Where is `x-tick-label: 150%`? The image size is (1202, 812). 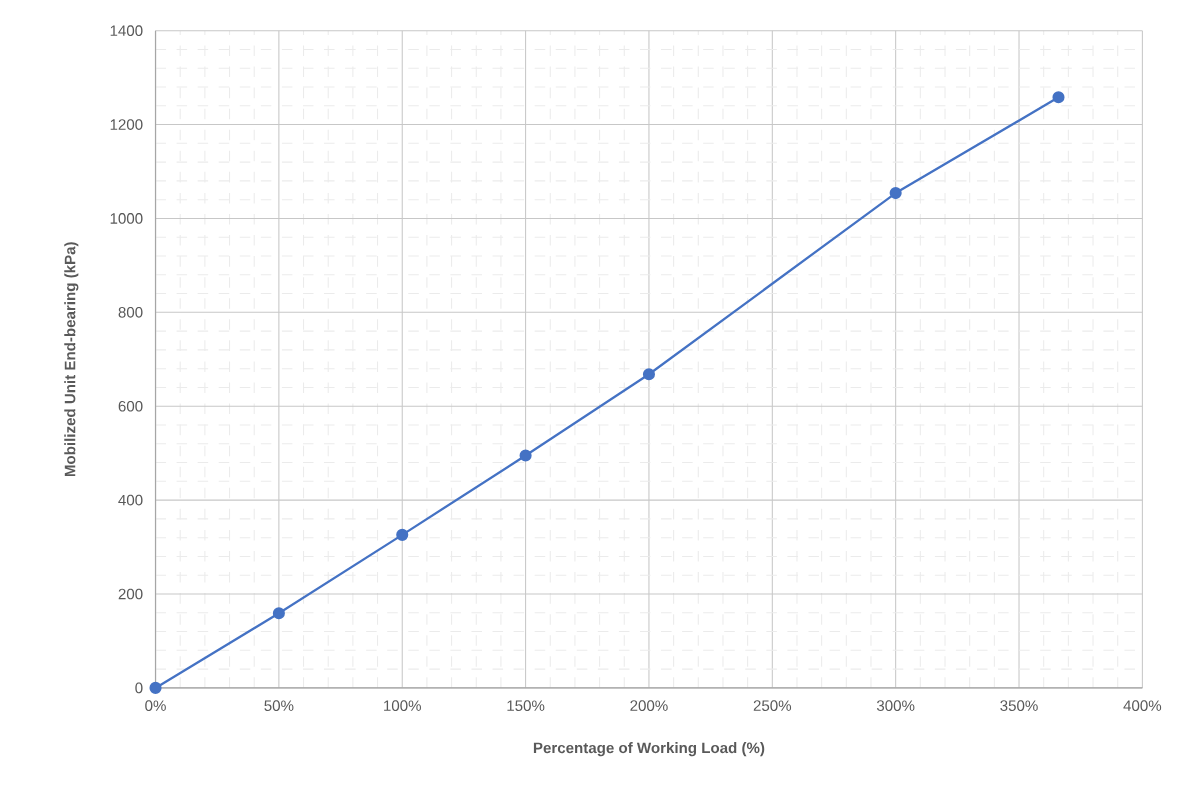 x-tick-label: 150% is located at coordinates (526, 705).